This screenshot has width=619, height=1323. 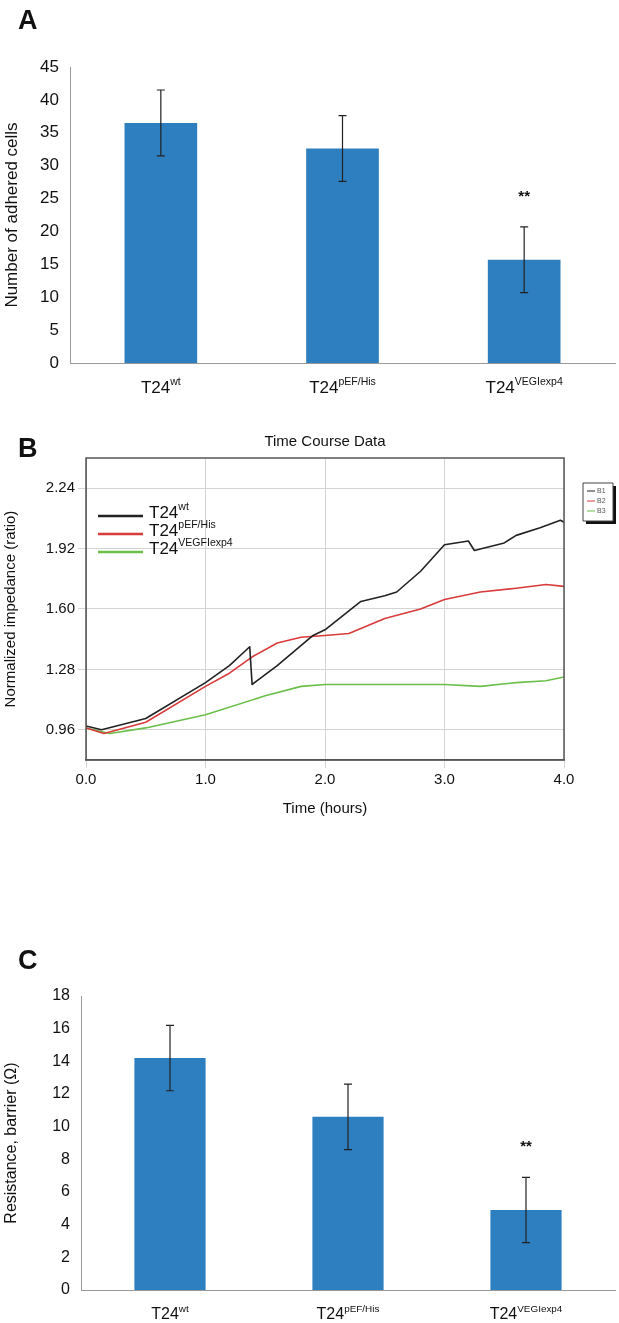 I want to click on y-tick-label: 35, so click(x=49, y=132).